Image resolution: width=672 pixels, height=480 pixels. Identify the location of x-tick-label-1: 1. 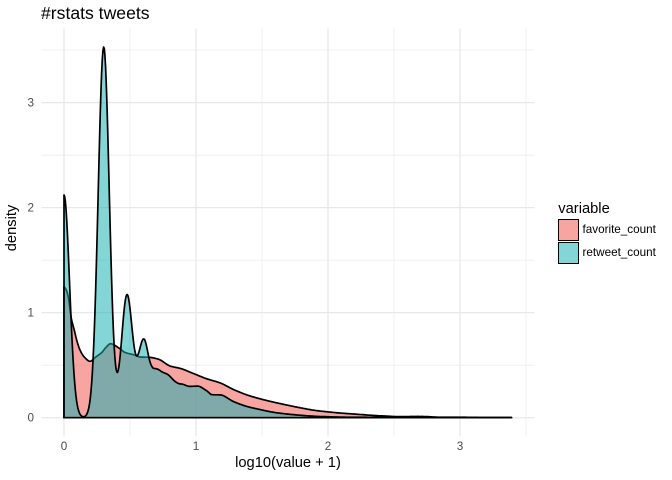
(196, 446).